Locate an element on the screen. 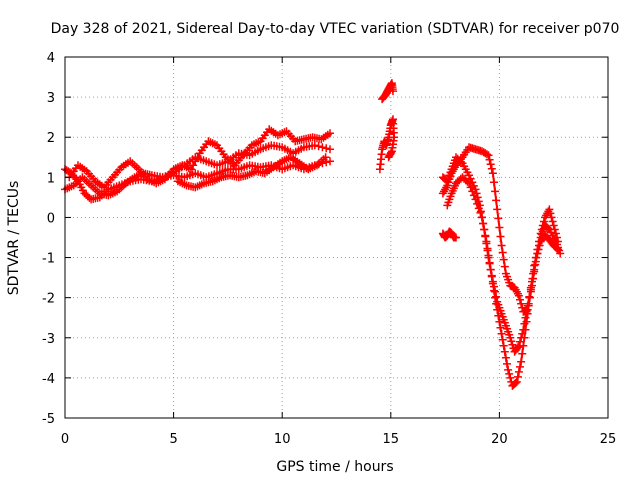  series-track-f is located at coordinates (387, 91).